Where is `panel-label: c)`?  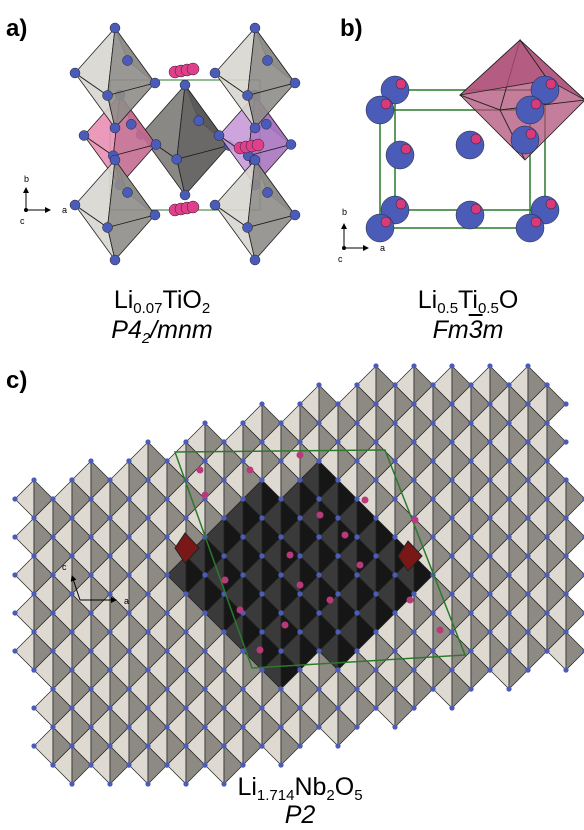 panel-label: c) is located at coordinates (16, 380).